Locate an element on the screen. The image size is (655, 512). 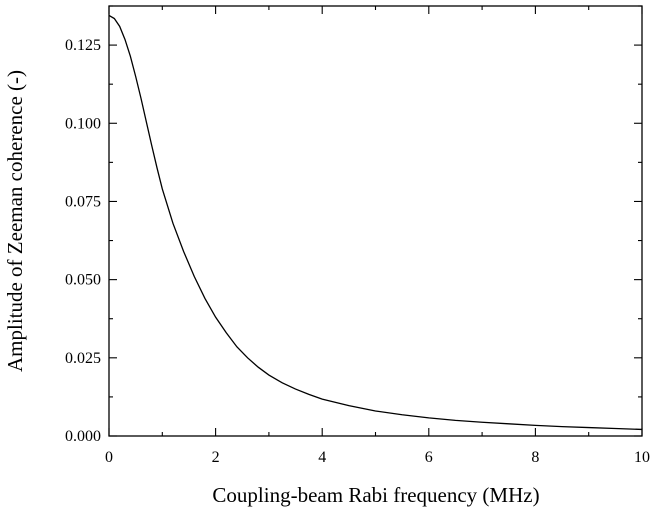
y-tick-label: 0.100 is located at coordinates (83, 123).